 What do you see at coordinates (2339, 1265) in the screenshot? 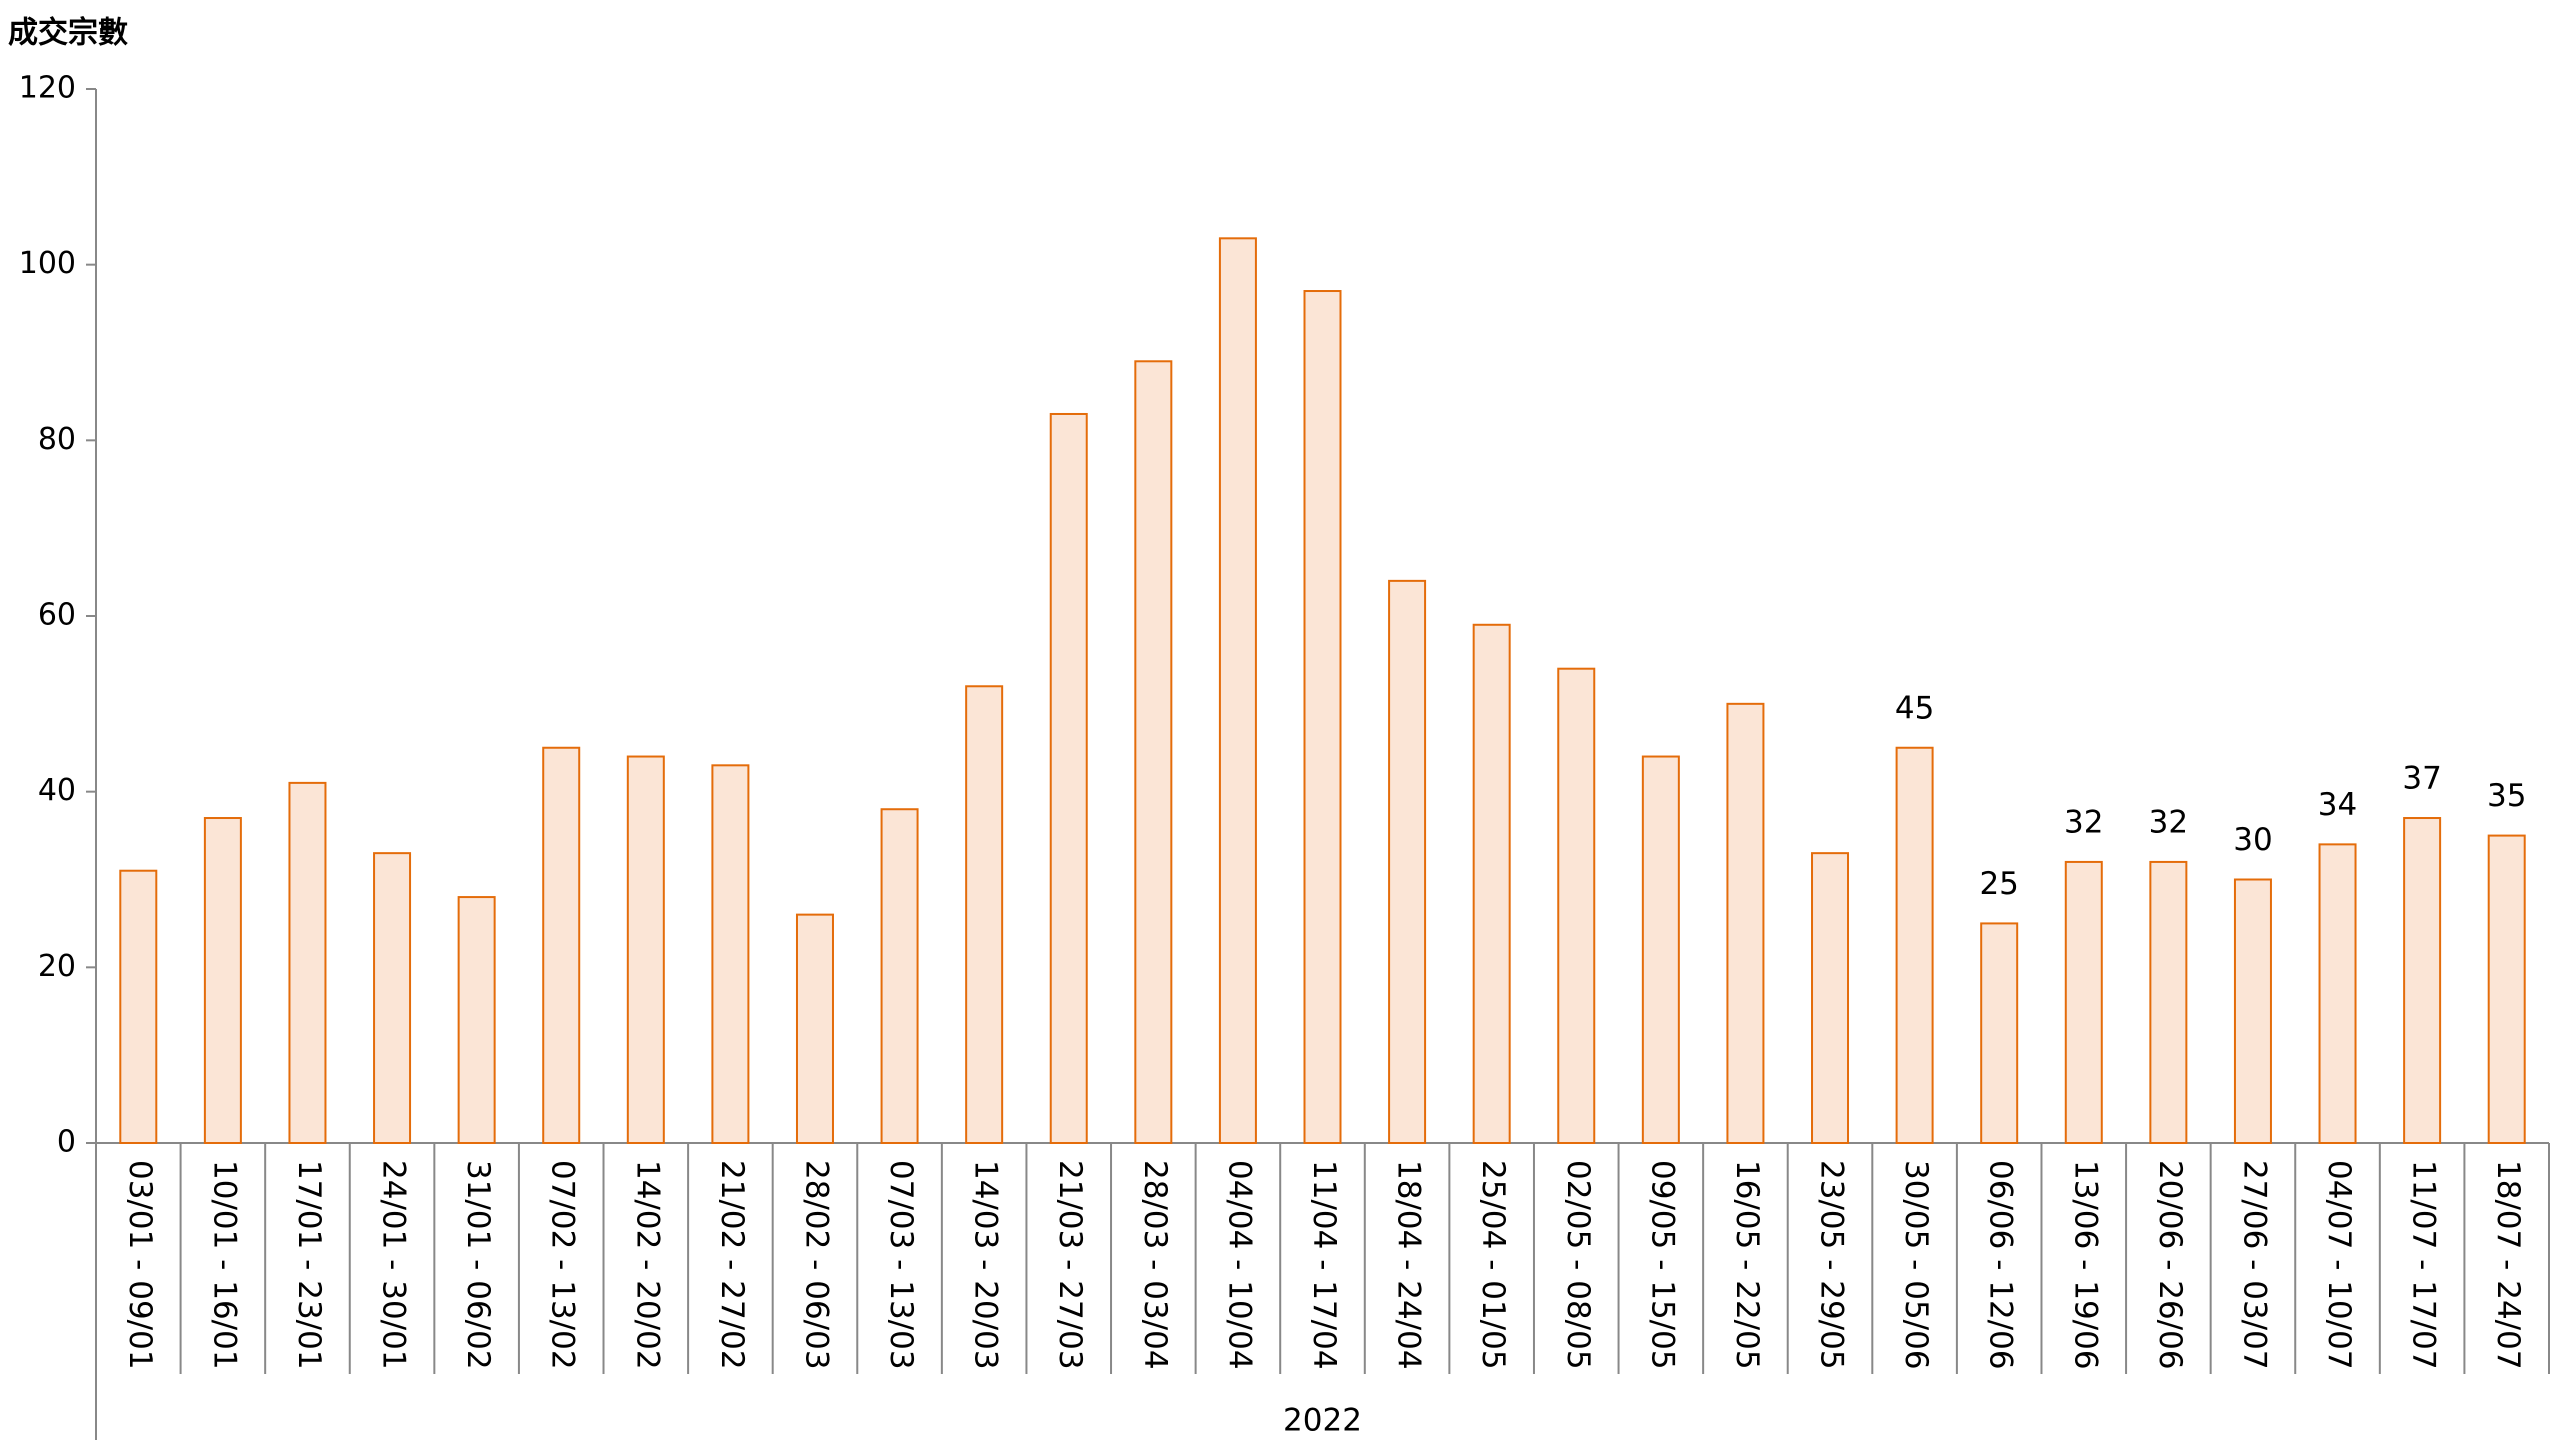
I see `x-tick-label: 04/07 - 10/07` at bounding box center [2339, 1265].